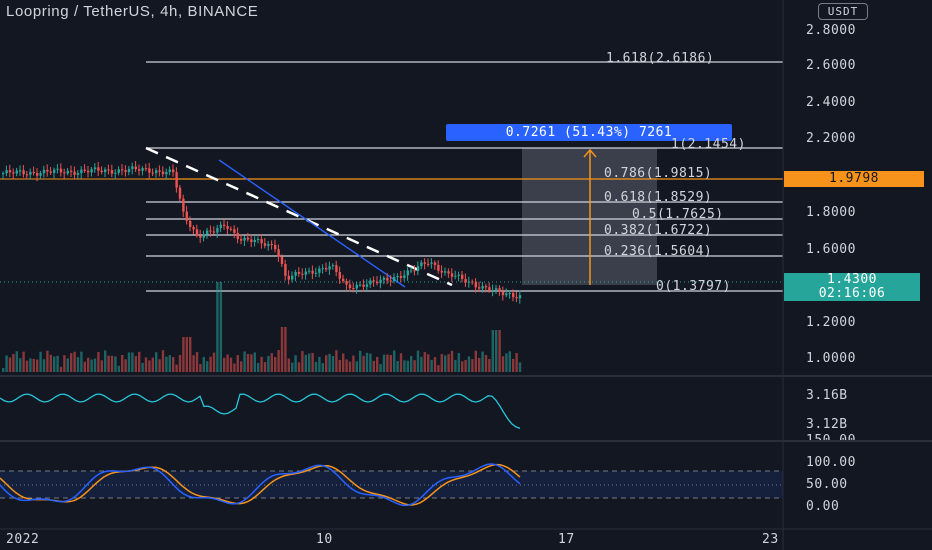  Describe the element at coordinates (299, 216) in the screenshot. I see `dashed-trendline` at that location.